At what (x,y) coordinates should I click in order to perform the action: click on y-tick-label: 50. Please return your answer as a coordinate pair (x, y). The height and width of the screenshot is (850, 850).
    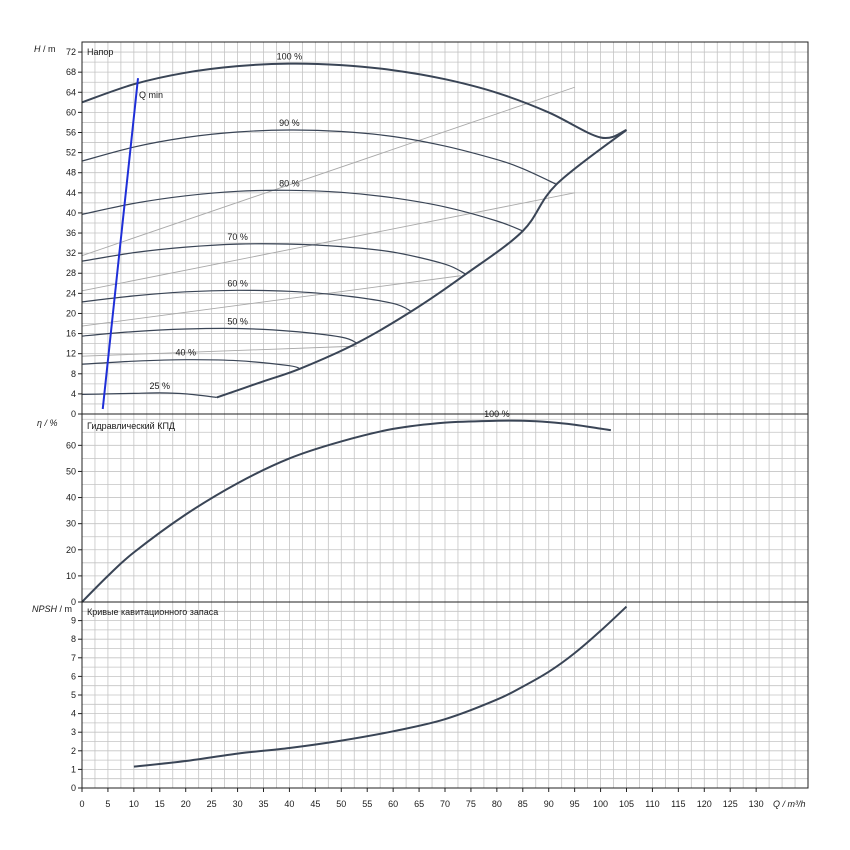
    Looking at the image, I should click on (71, 471).